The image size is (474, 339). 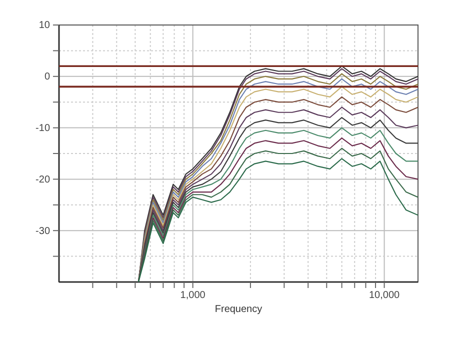 I want to click on x-tick-label: 1,000, so click(x=193, y=296).